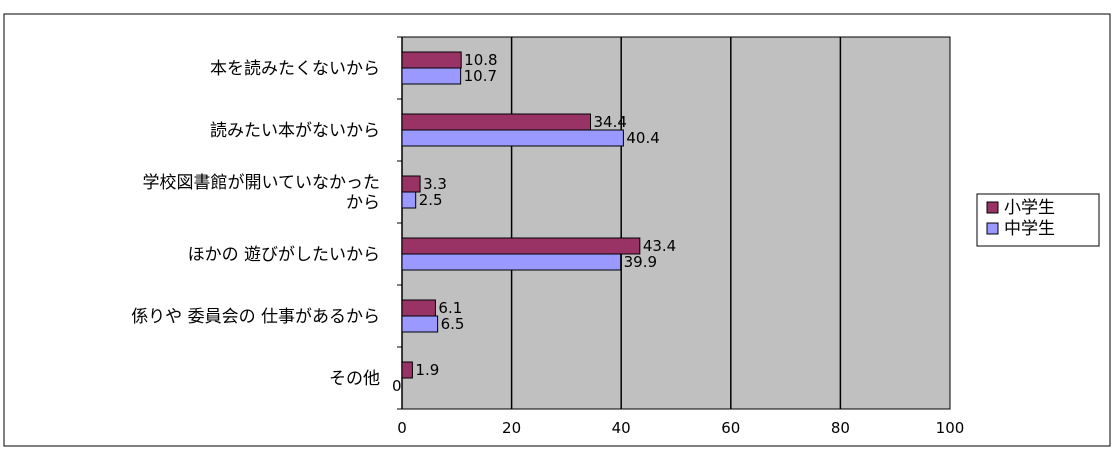 The height and width of the screenshot is (455, 1117). Describe the element at coordinates (511, 428) in the screenshot. I see `x-tick-label: 20` at that location.